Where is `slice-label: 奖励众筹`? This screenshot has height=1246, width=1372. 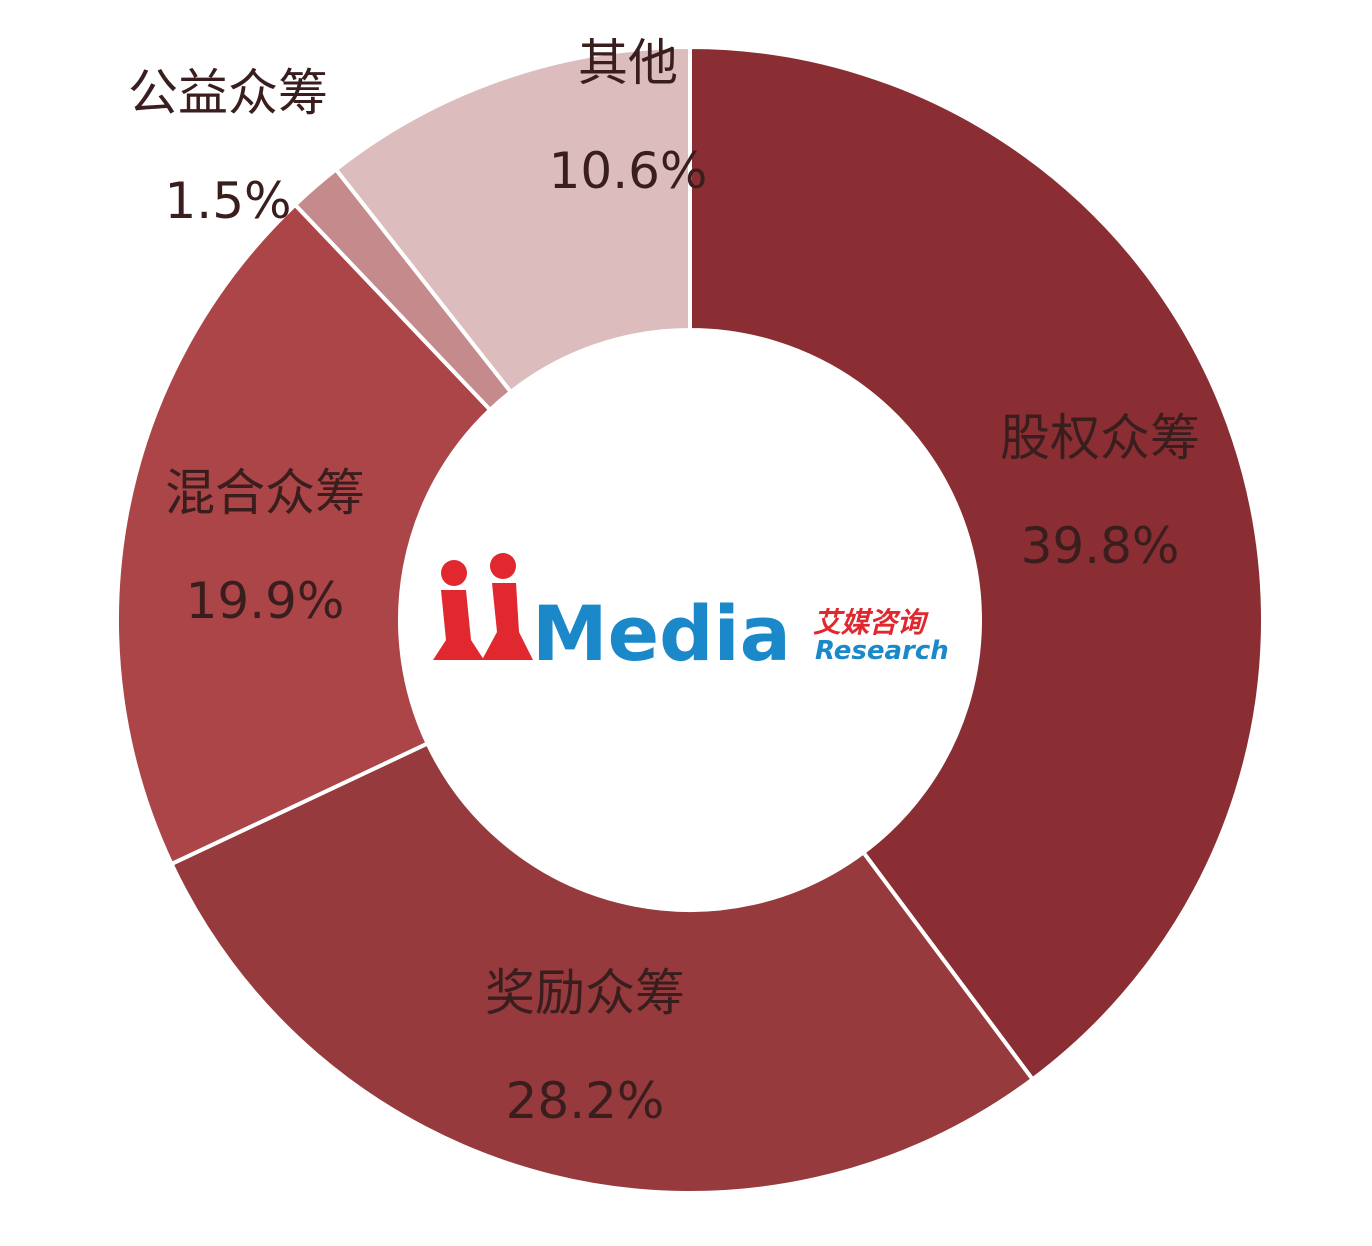
slice-label: 奖励众筹 is located at coordinates (585, 993).